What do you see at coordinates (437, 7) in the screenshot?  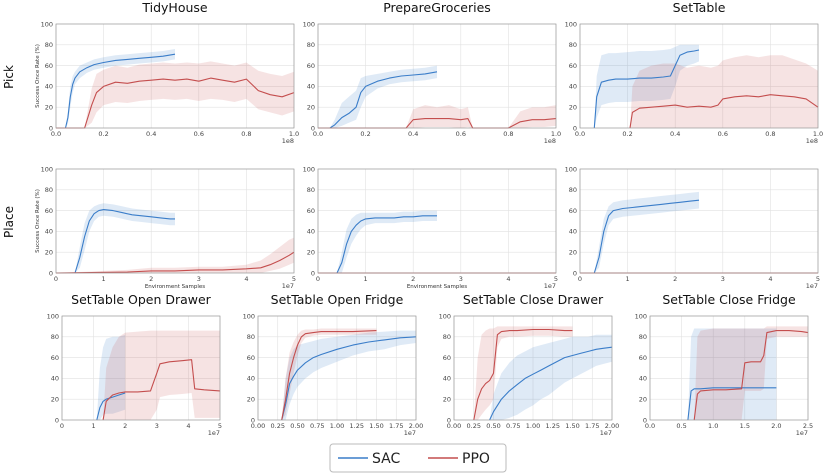 I see `panel-title: PrepareGroceries` at bounding box center [437, 7].